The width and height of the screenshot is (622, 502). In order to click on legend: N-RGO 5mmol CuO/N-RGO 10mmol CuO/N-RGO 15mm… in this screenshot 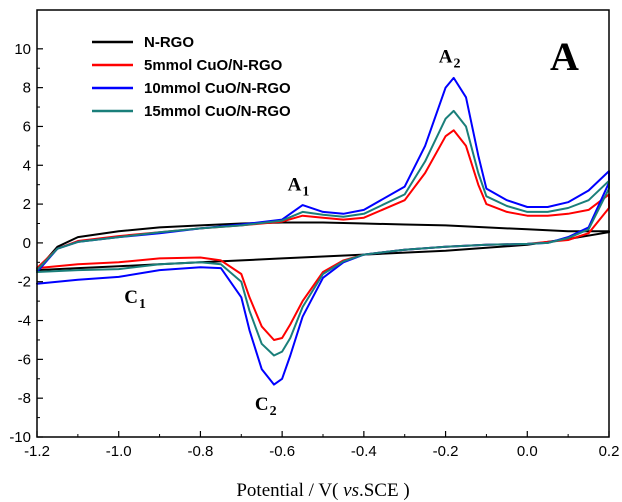, I will do `click(191, 77)`.